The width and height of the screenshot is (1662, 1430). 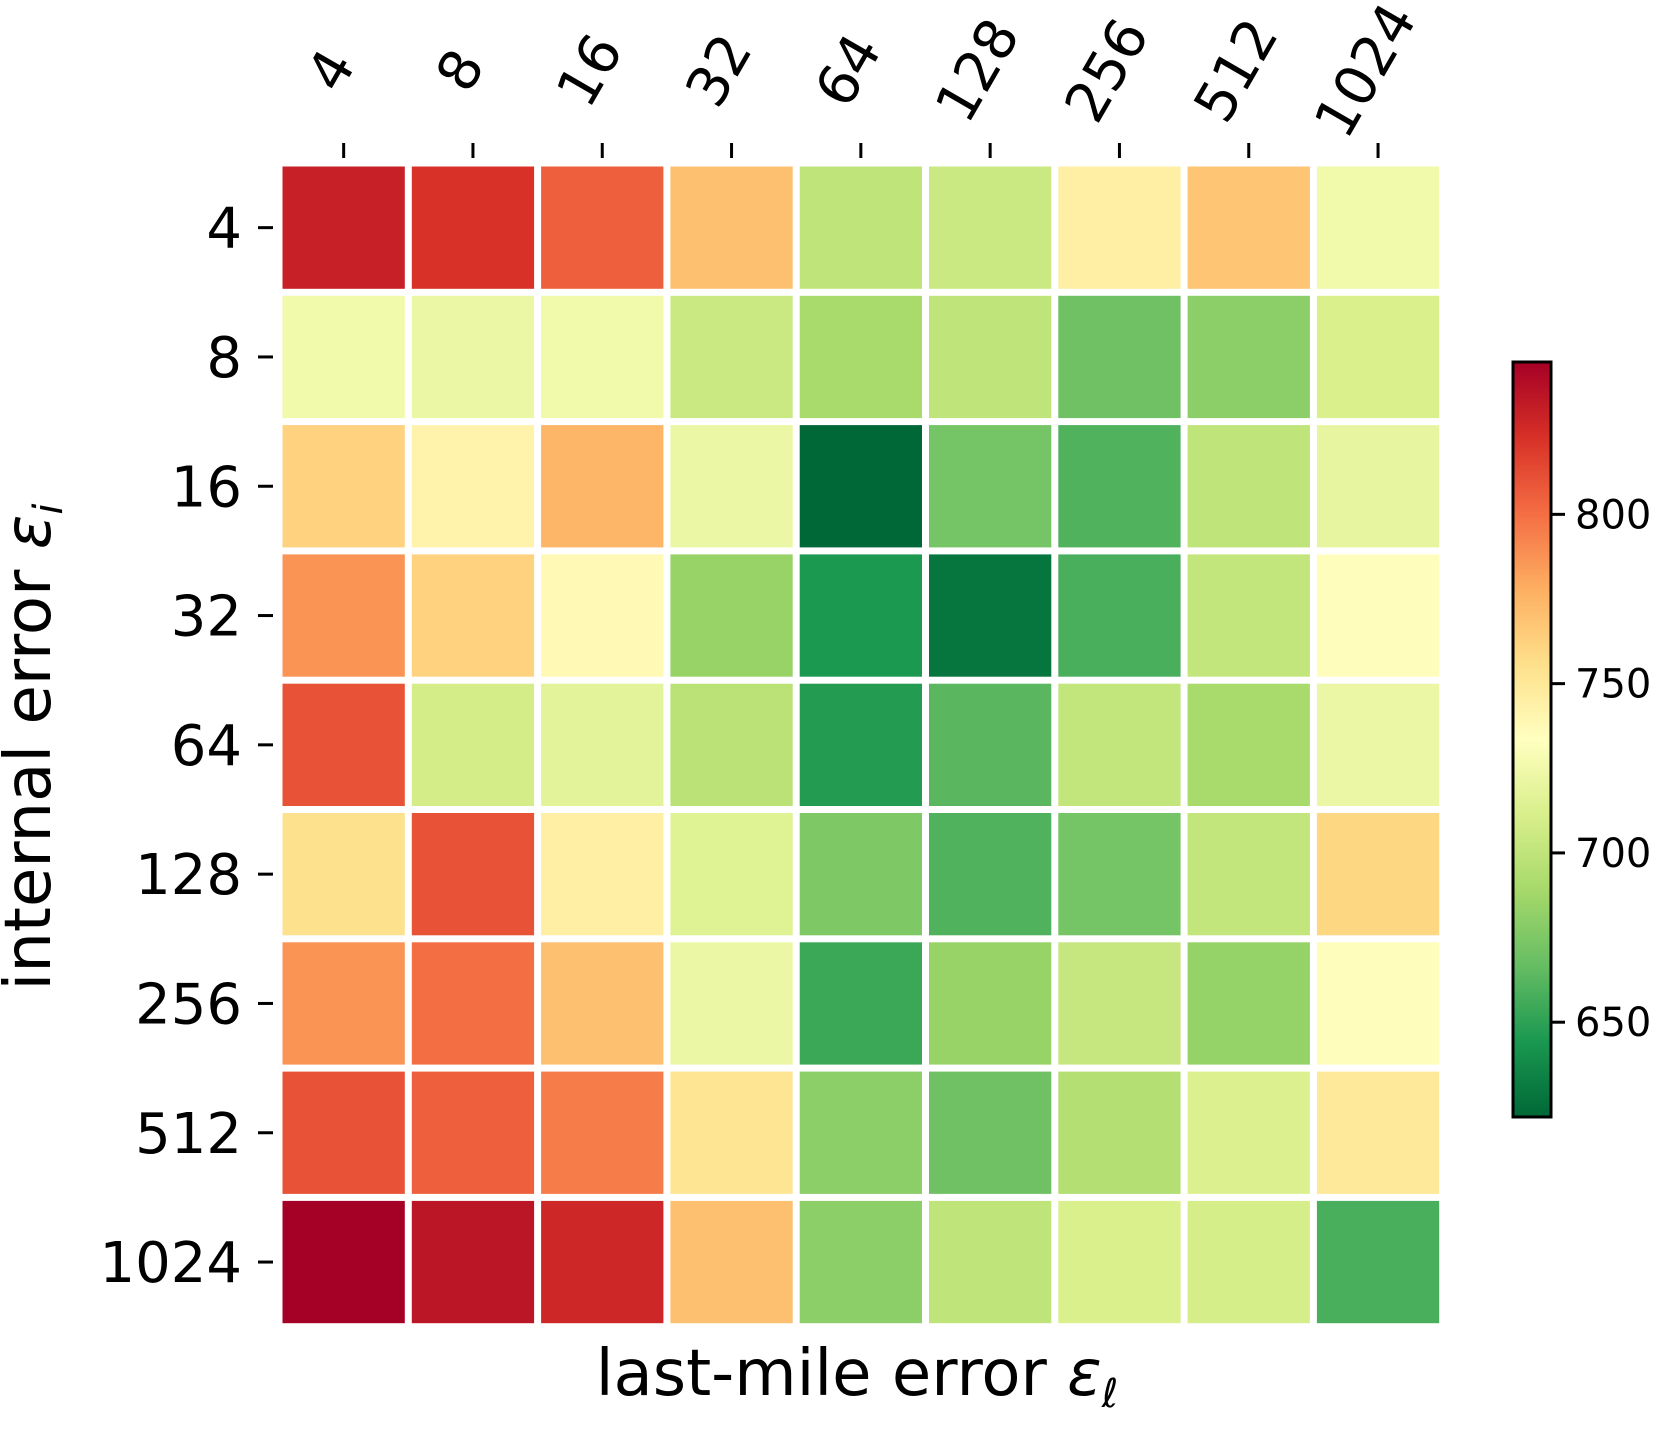 I want to click on heatmap-cell-r512-c256, so click(x=1119, y=1132).